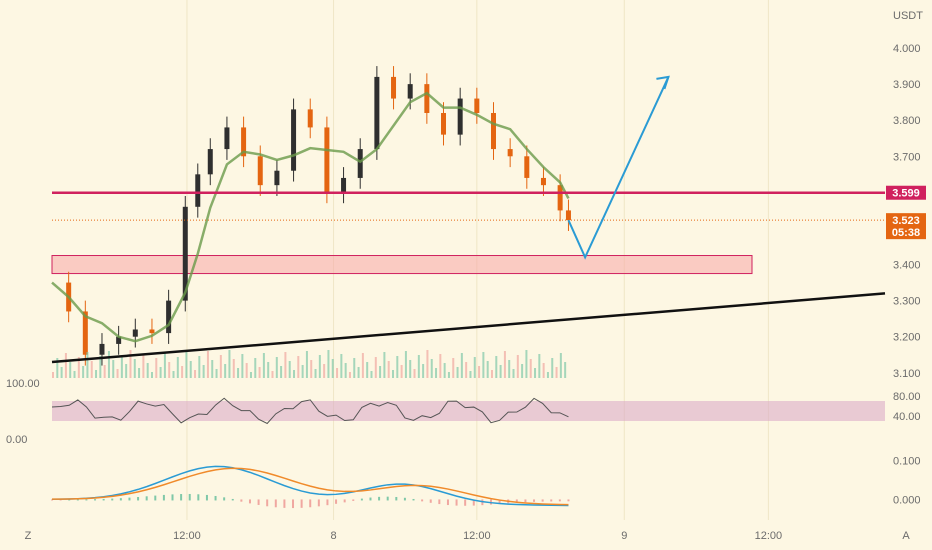 The height and width of the screenshot is (550, 932). I want to click on macd-tick-label: 0.100, so click(907, 462).